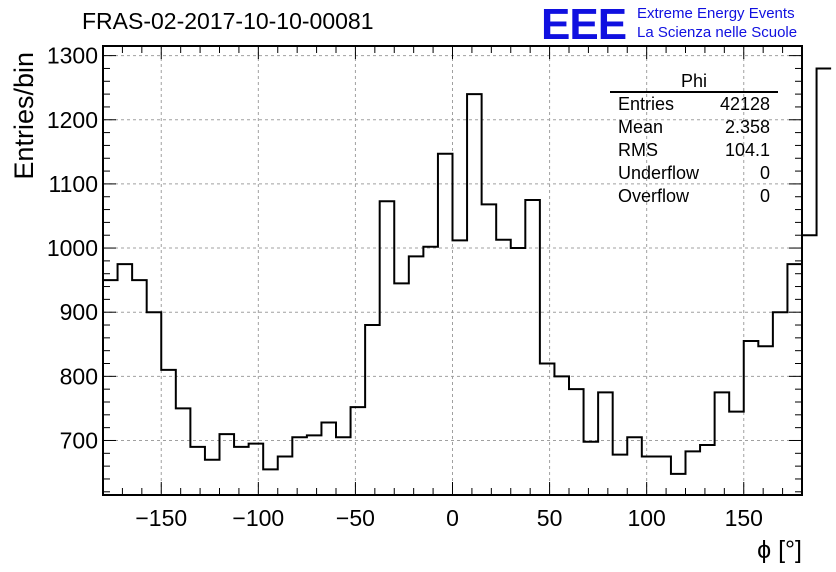 This screenshot has height=572, width=836. Describe the element at coordinates (79, 376) in the screenshot. I see `y-tick-label: 800` at that location.